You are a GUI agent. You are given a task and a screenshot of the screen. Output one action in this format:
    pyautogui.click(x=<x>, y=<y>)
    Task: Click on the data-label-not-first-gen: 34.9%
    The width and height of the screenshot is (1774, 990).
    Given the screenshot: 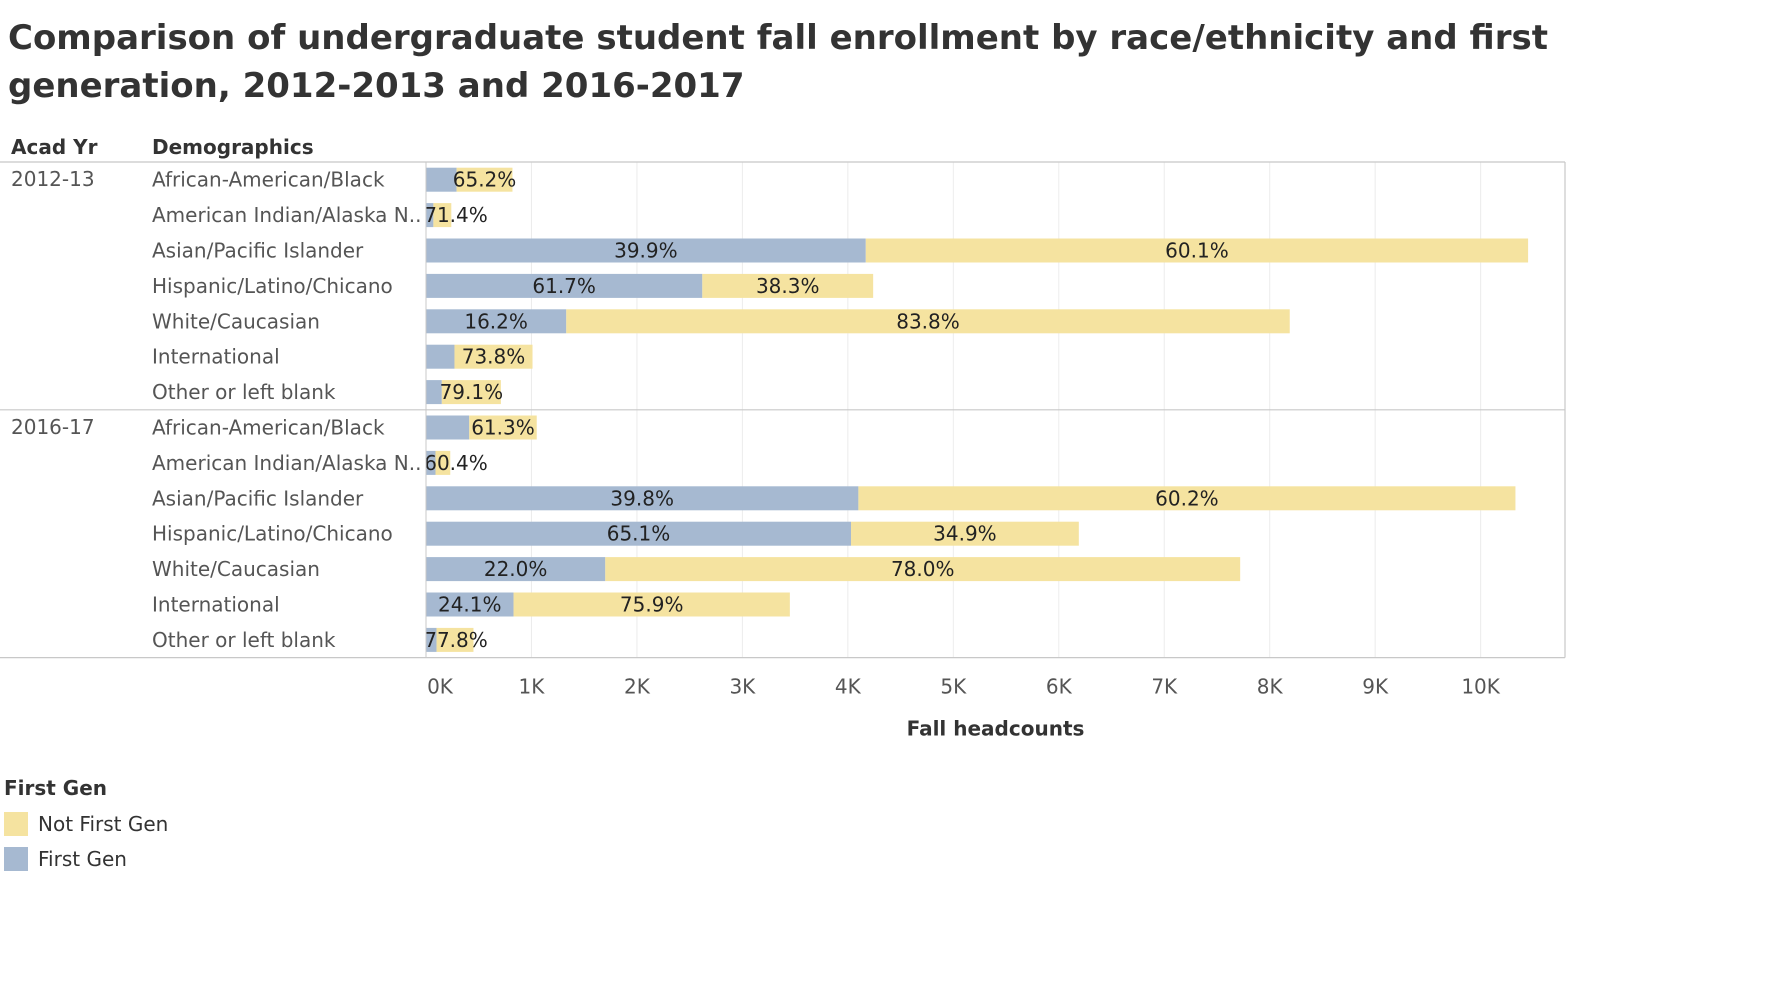 What is the action you would take?
    pyautogui.click(x=965, y=534)
    